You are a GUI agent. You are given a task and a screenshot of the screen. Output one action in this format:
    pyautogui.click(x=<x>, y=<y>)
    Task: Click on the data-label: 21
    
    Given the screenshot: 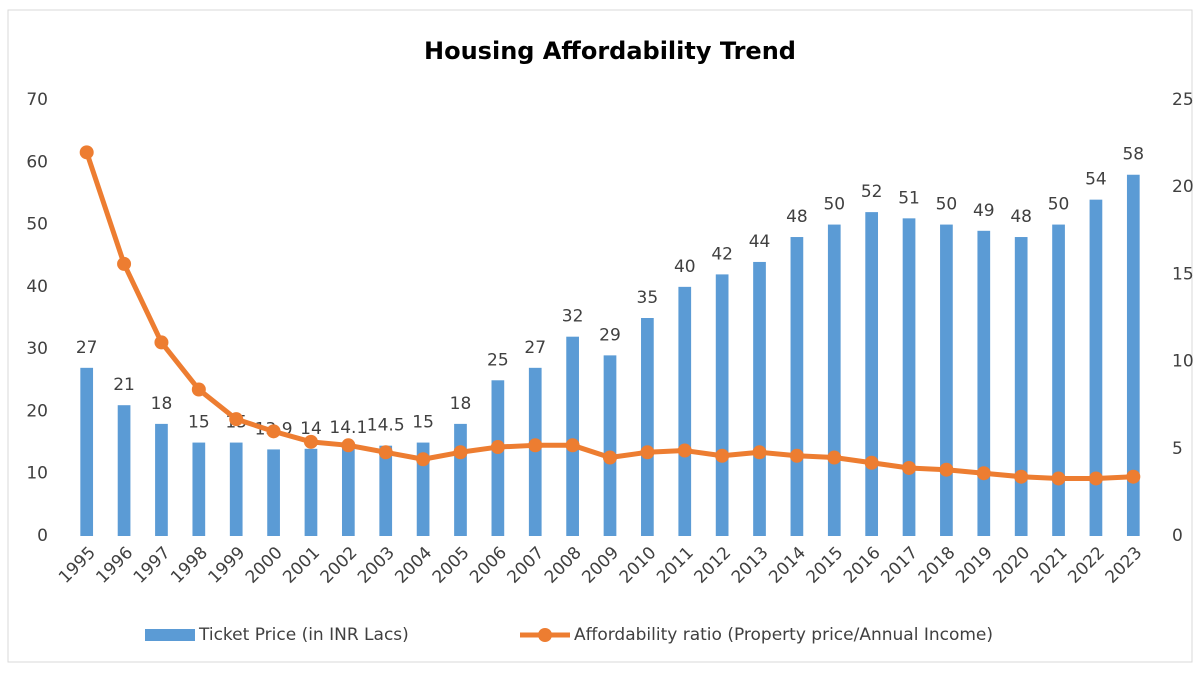 What is the action you would take?
    pyautogui.click(x=124, y=385)
    